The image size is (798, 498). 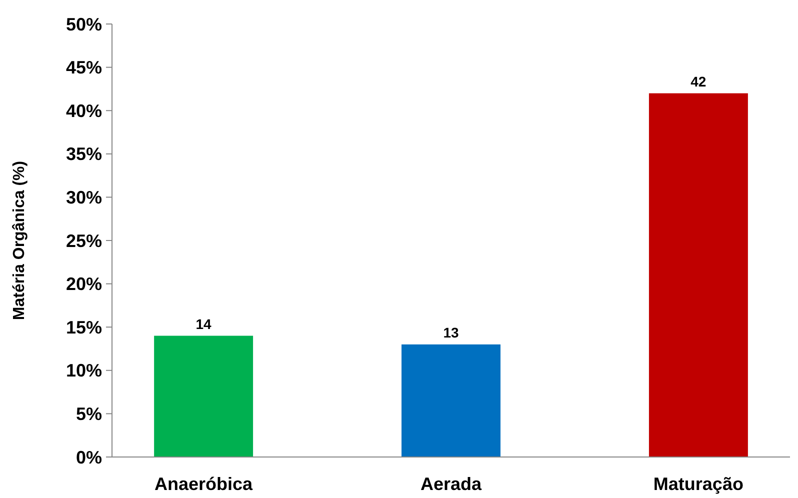 What do you see at coordinates (698, 484) in the screenshot?
I see `x-tick-label: Maturação` at bounding box center [698, 484].